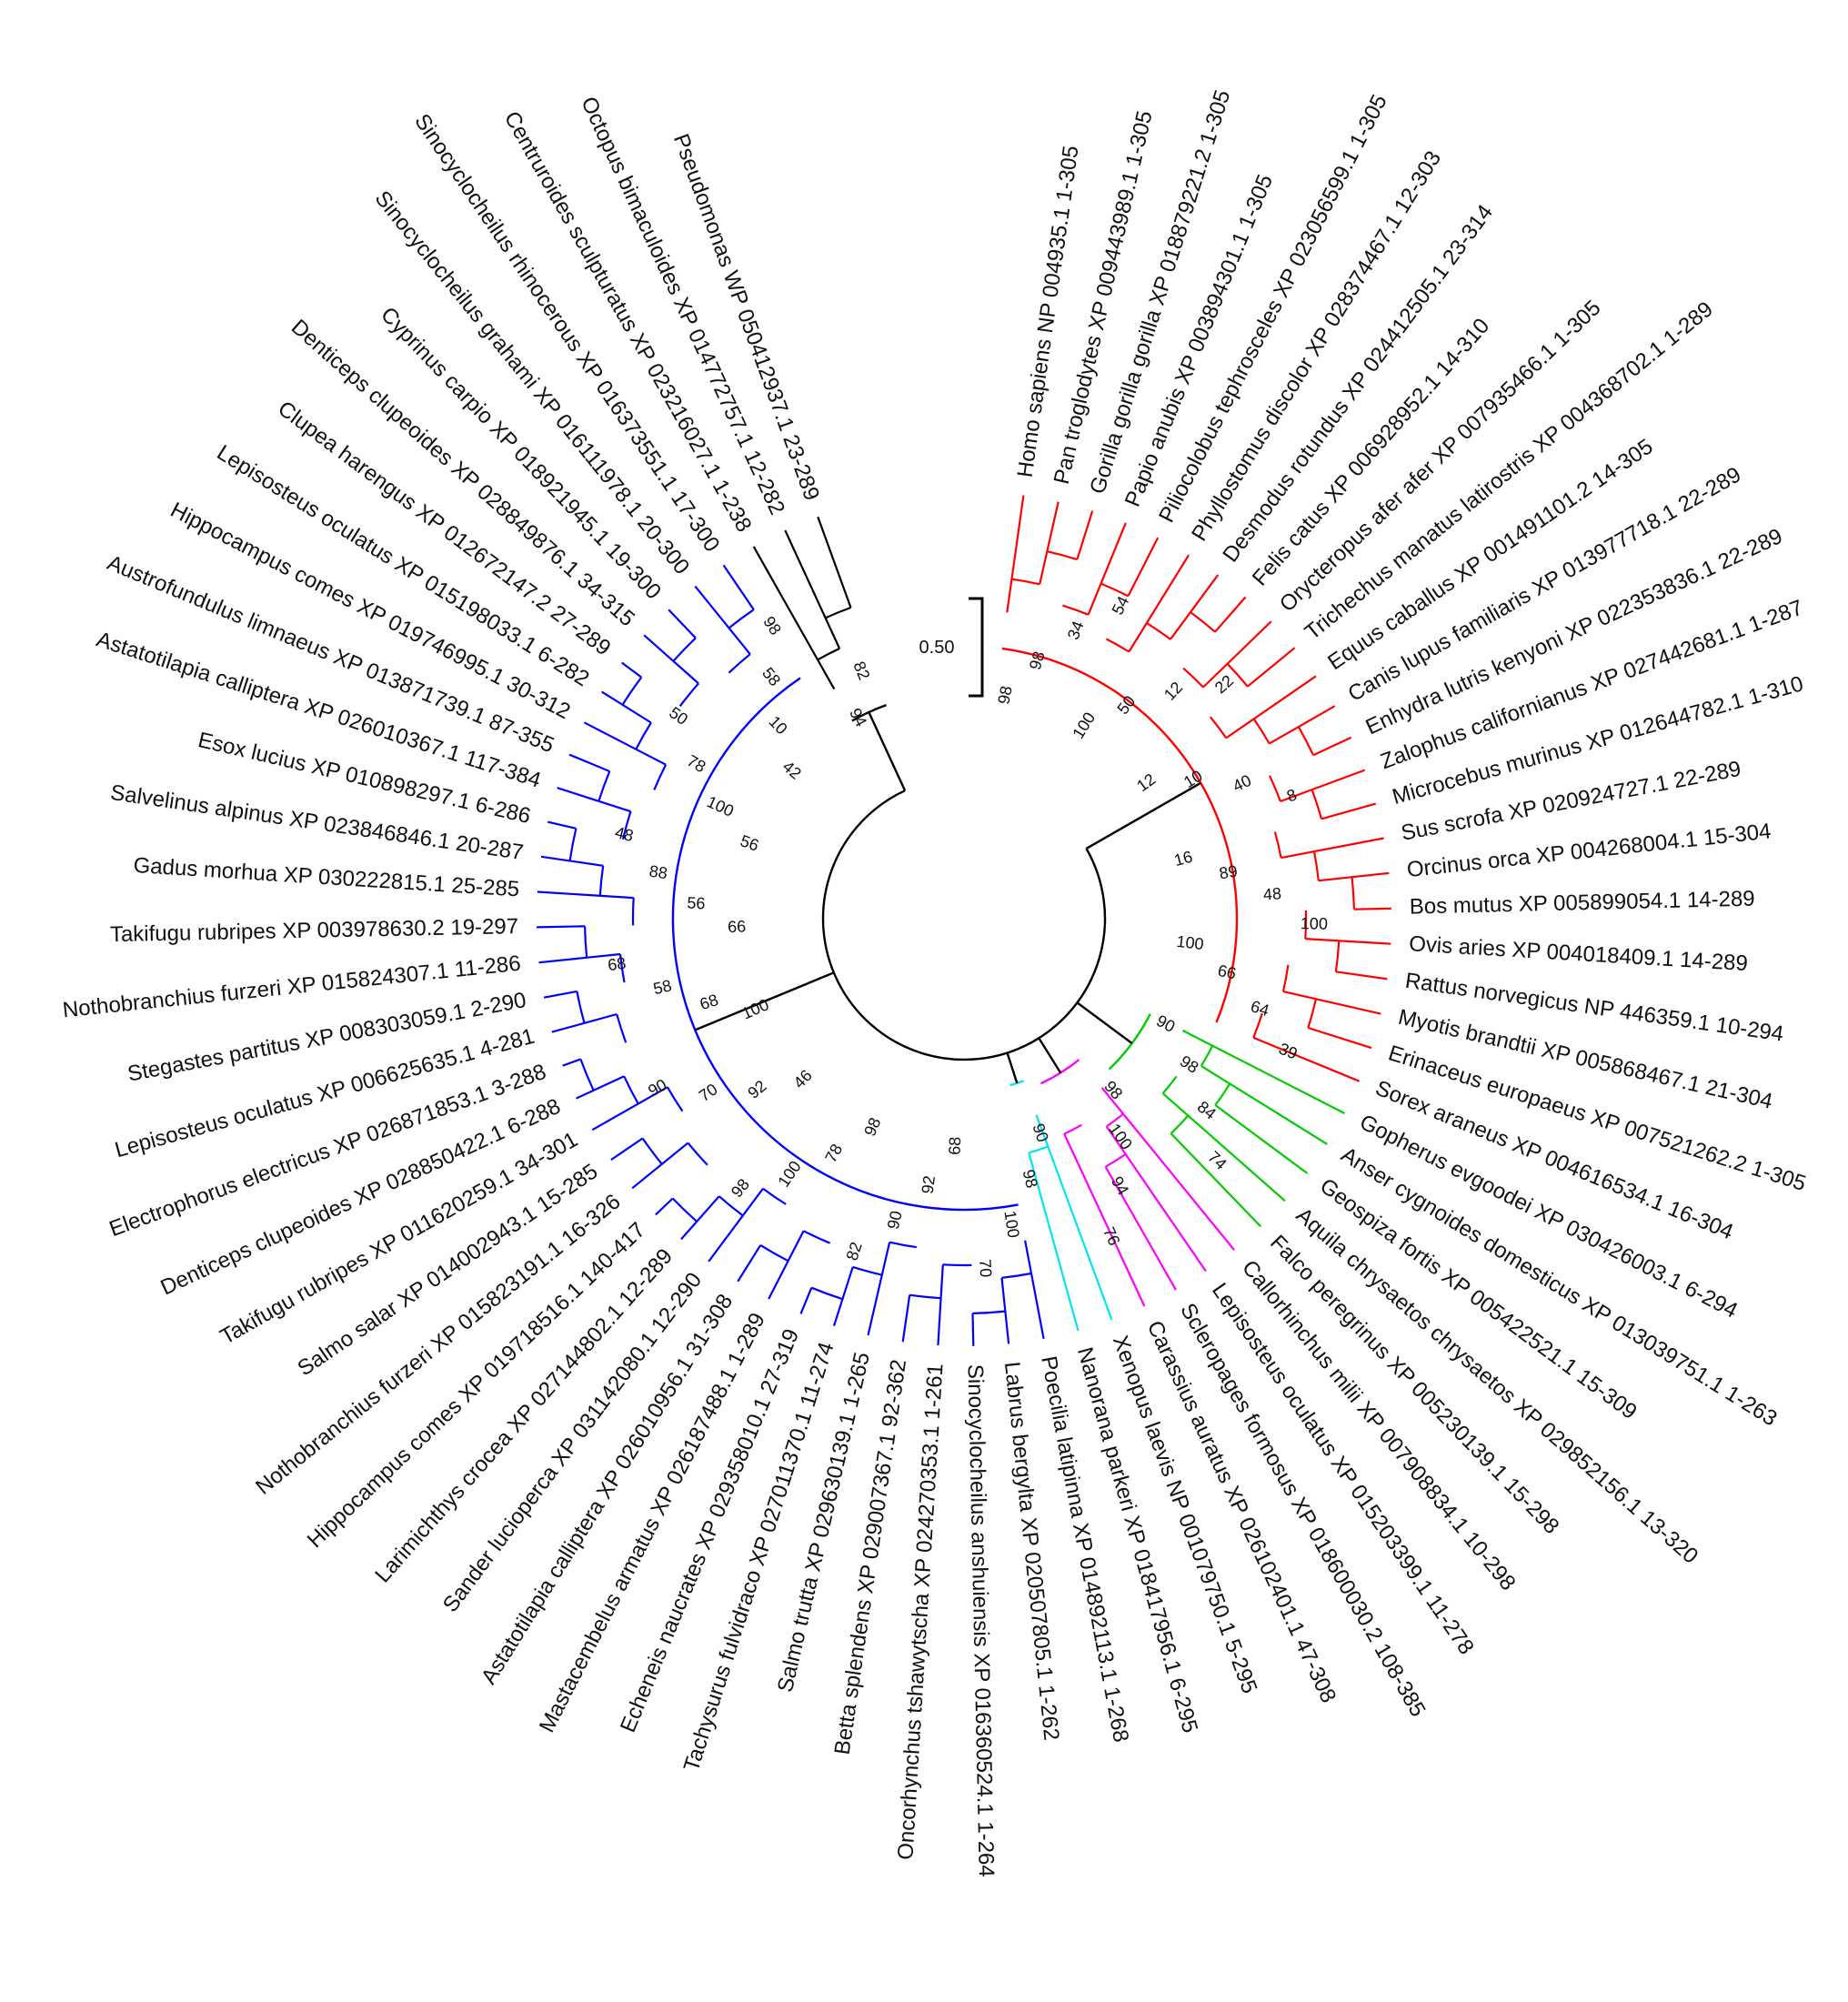  Describe the element at coordinates (1076, 630) in the screenshot. I see `bootstrap-value: 34` at that location.